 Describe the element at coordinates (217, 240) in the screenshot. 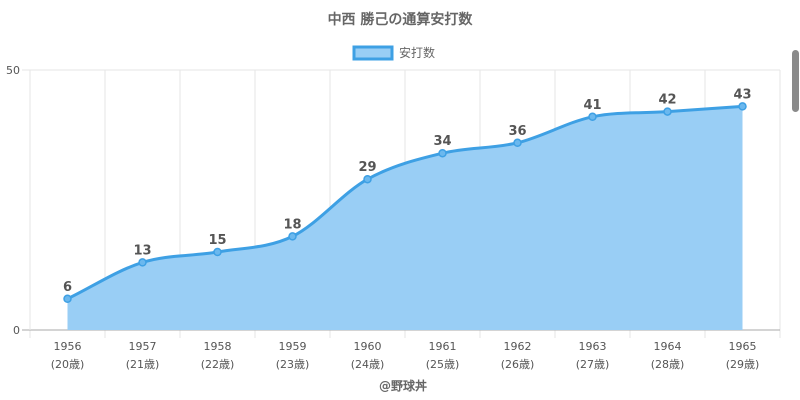

I see `data-label: 15` at that location.